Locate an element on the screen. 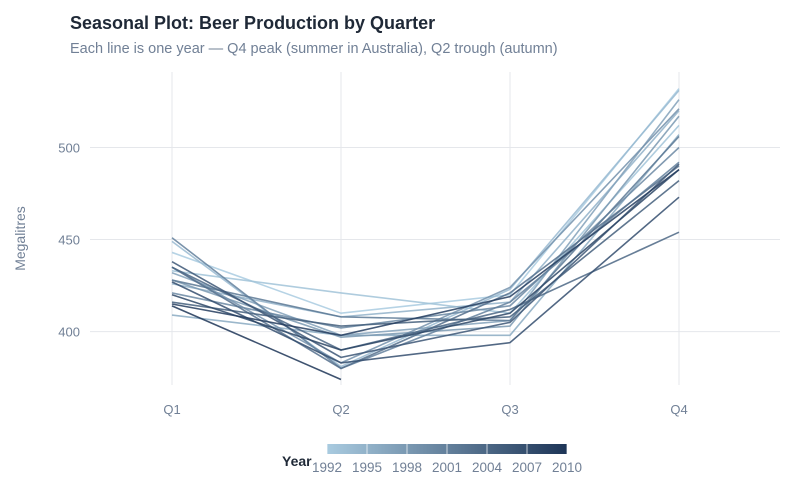 This screenshot has width=800, height=500. series-line-2010 is located at coordinates (256, 343).